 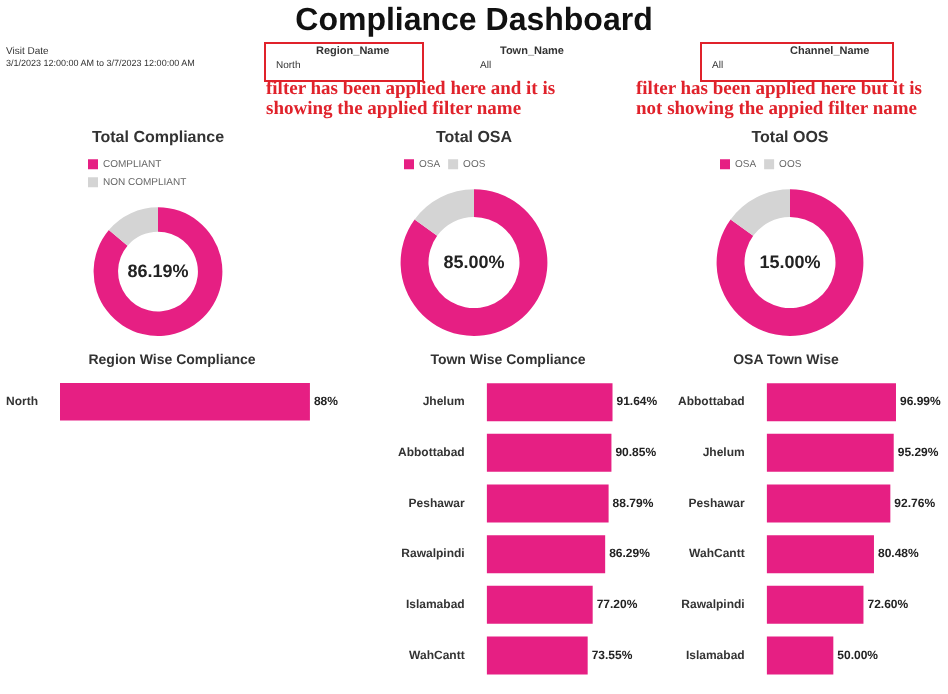 What do you see at coordinates (790, 137) in the screenshot?
I see `chart-title: Total OOS` at bounding box center [790, 137].